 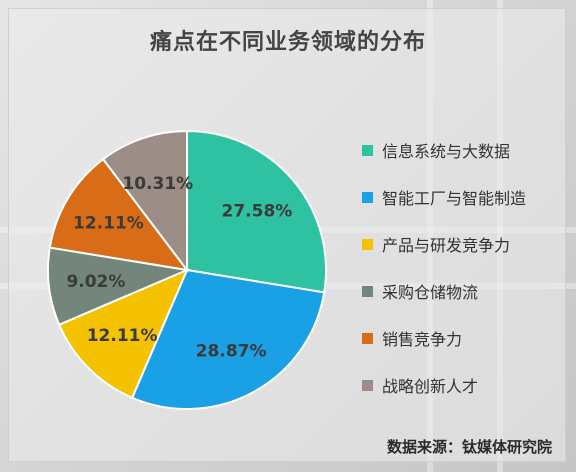 I want to click on chart-title: 痛点在不同业务领域的分布, so click(x=287, y=42).